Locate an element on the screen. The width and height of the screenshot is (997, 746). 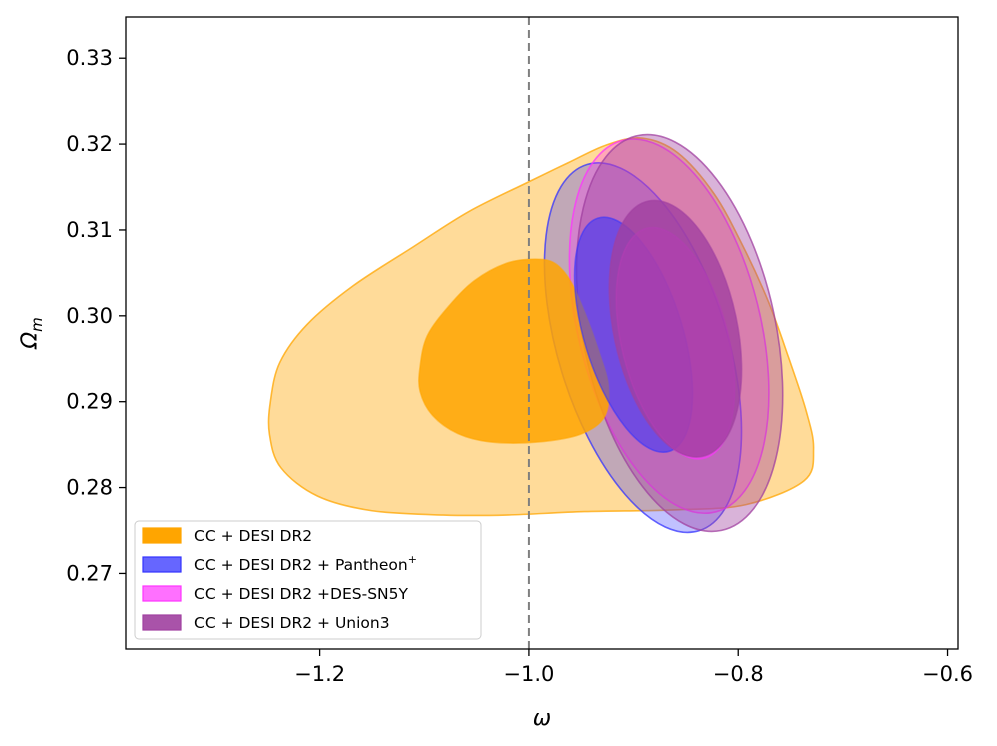
y-tick-label: 0.28 is located at coordinates (89, 488).